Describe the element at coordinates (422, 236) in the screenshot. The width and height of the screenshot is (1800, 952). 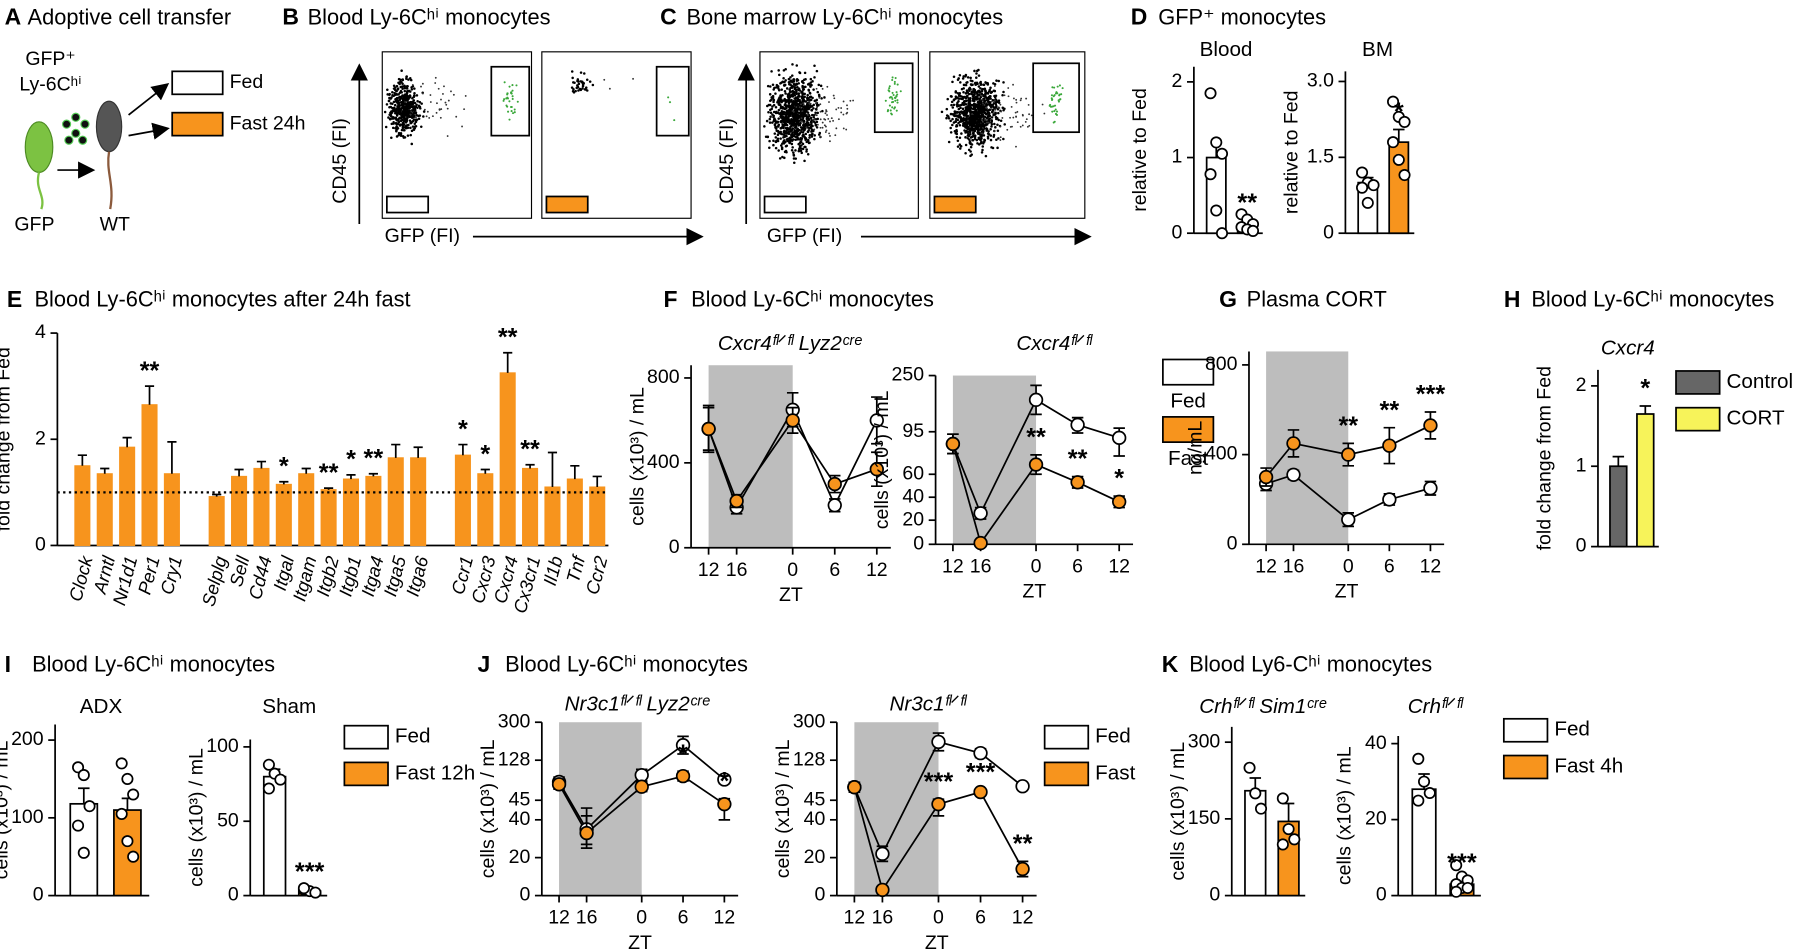
I see `x-axis-label: GFP (FI)` at that location.